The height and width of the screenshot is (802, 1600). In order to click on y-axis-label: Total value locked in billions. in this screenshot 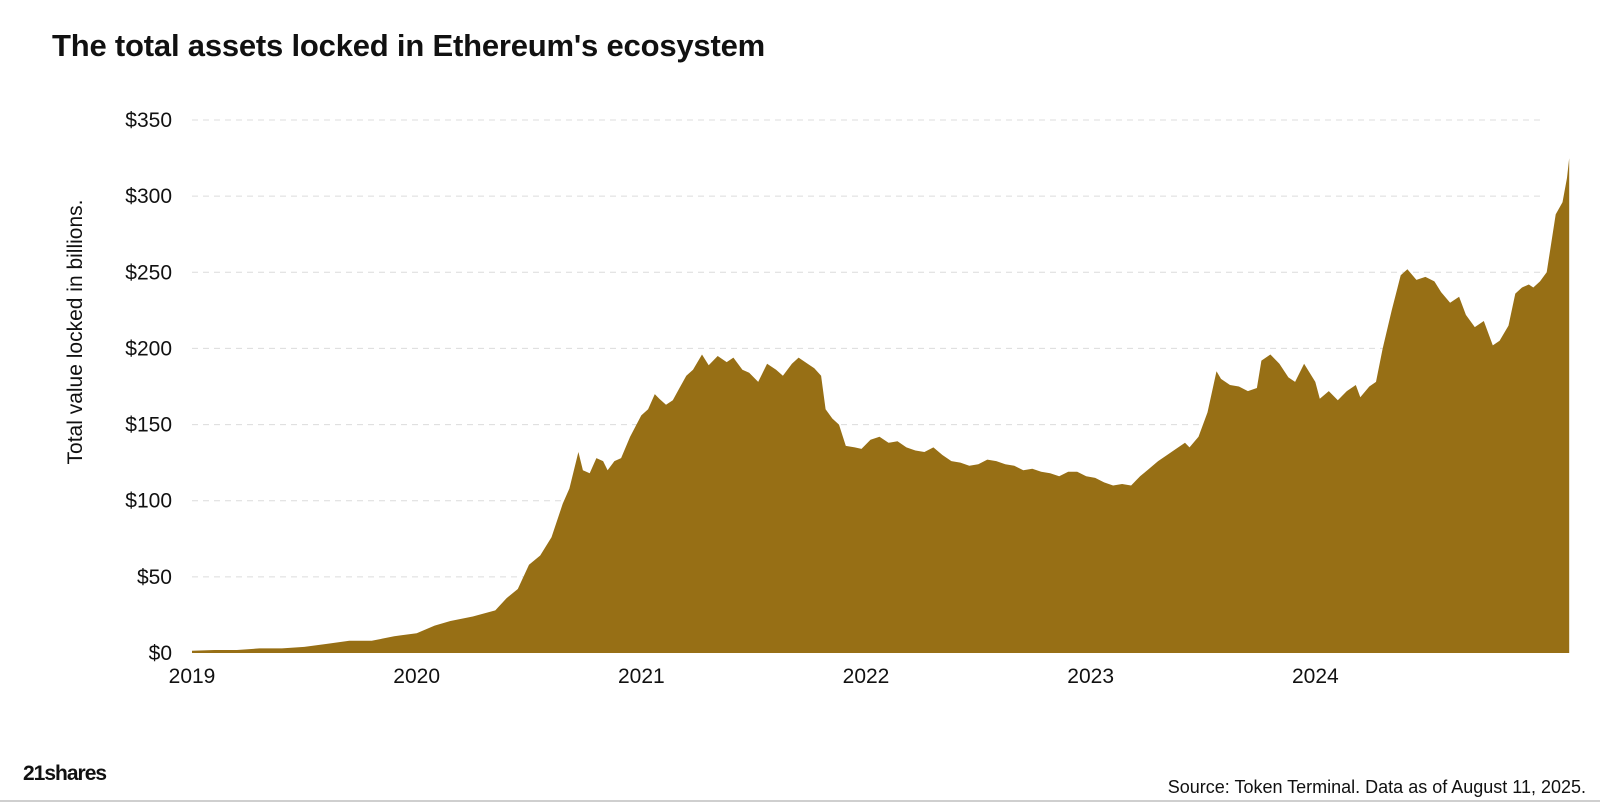, I will do `click(75, 332)`.